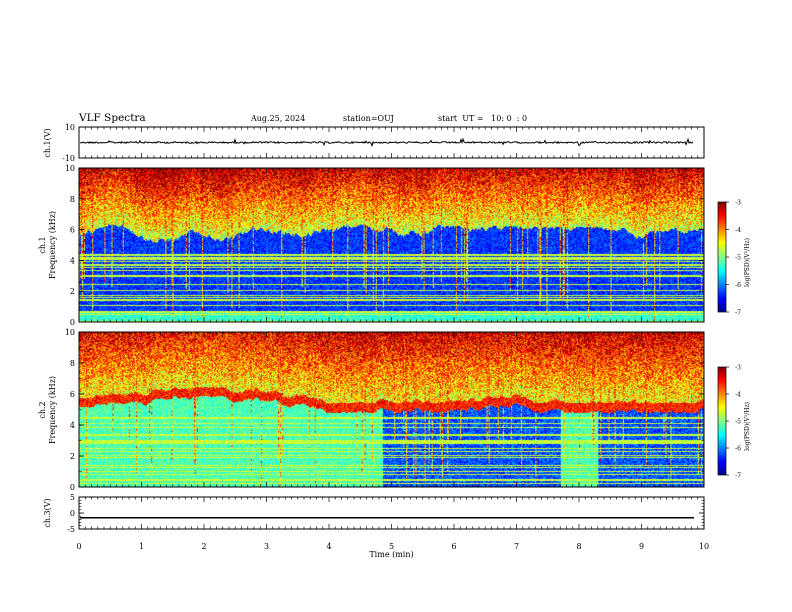 Image resolution: width=792 pixels, height=612 pixels. I want to click on ch1-spectrogram-ylabel-axis: Frequency (kHz), so click(52, 245).